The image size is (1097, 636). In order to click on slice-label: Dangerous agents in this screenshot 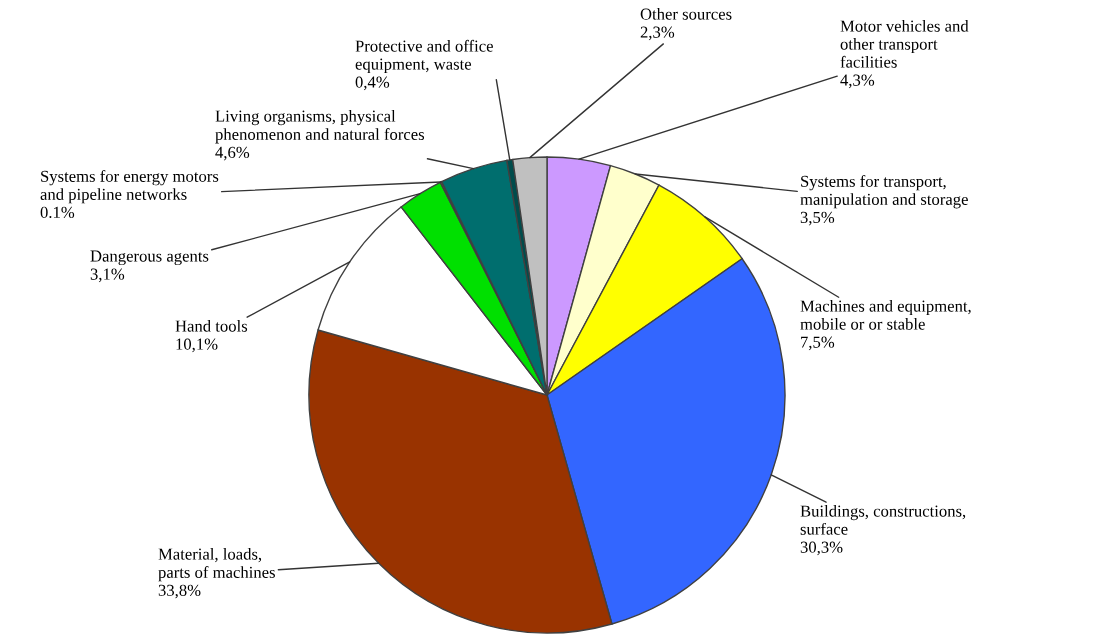, I will do `click(149, 258)`.